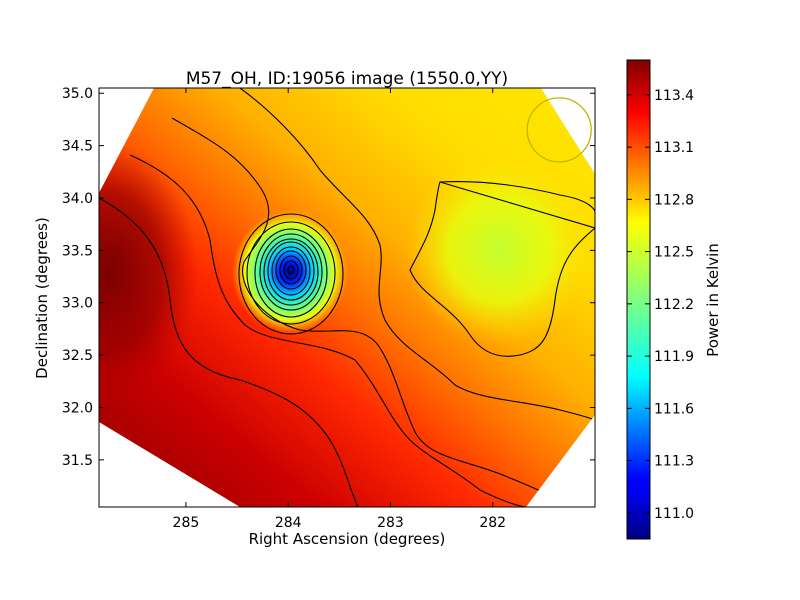  I want to click on x-tick-label: 283, so click(390, 523).